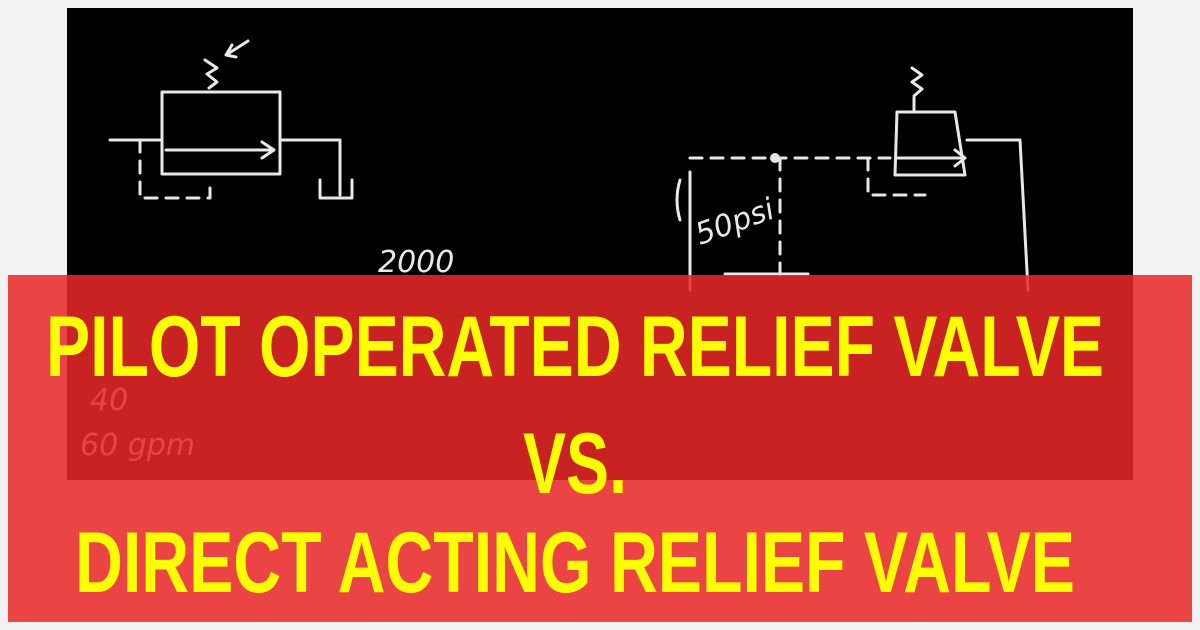  Describe the element at coordinates (575, 563) in the screenshot. I see `headline: DIRECT ACTING RELIEF VALVE` at that location.